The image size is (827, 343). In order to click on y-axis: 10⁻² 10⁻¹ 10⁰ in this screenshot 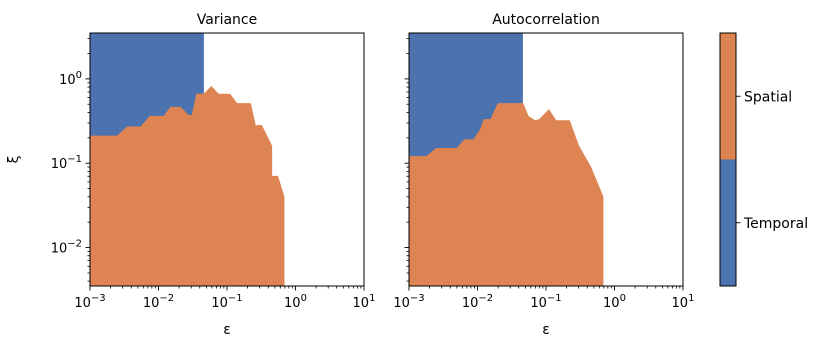, I will do `click(70, 160)`.